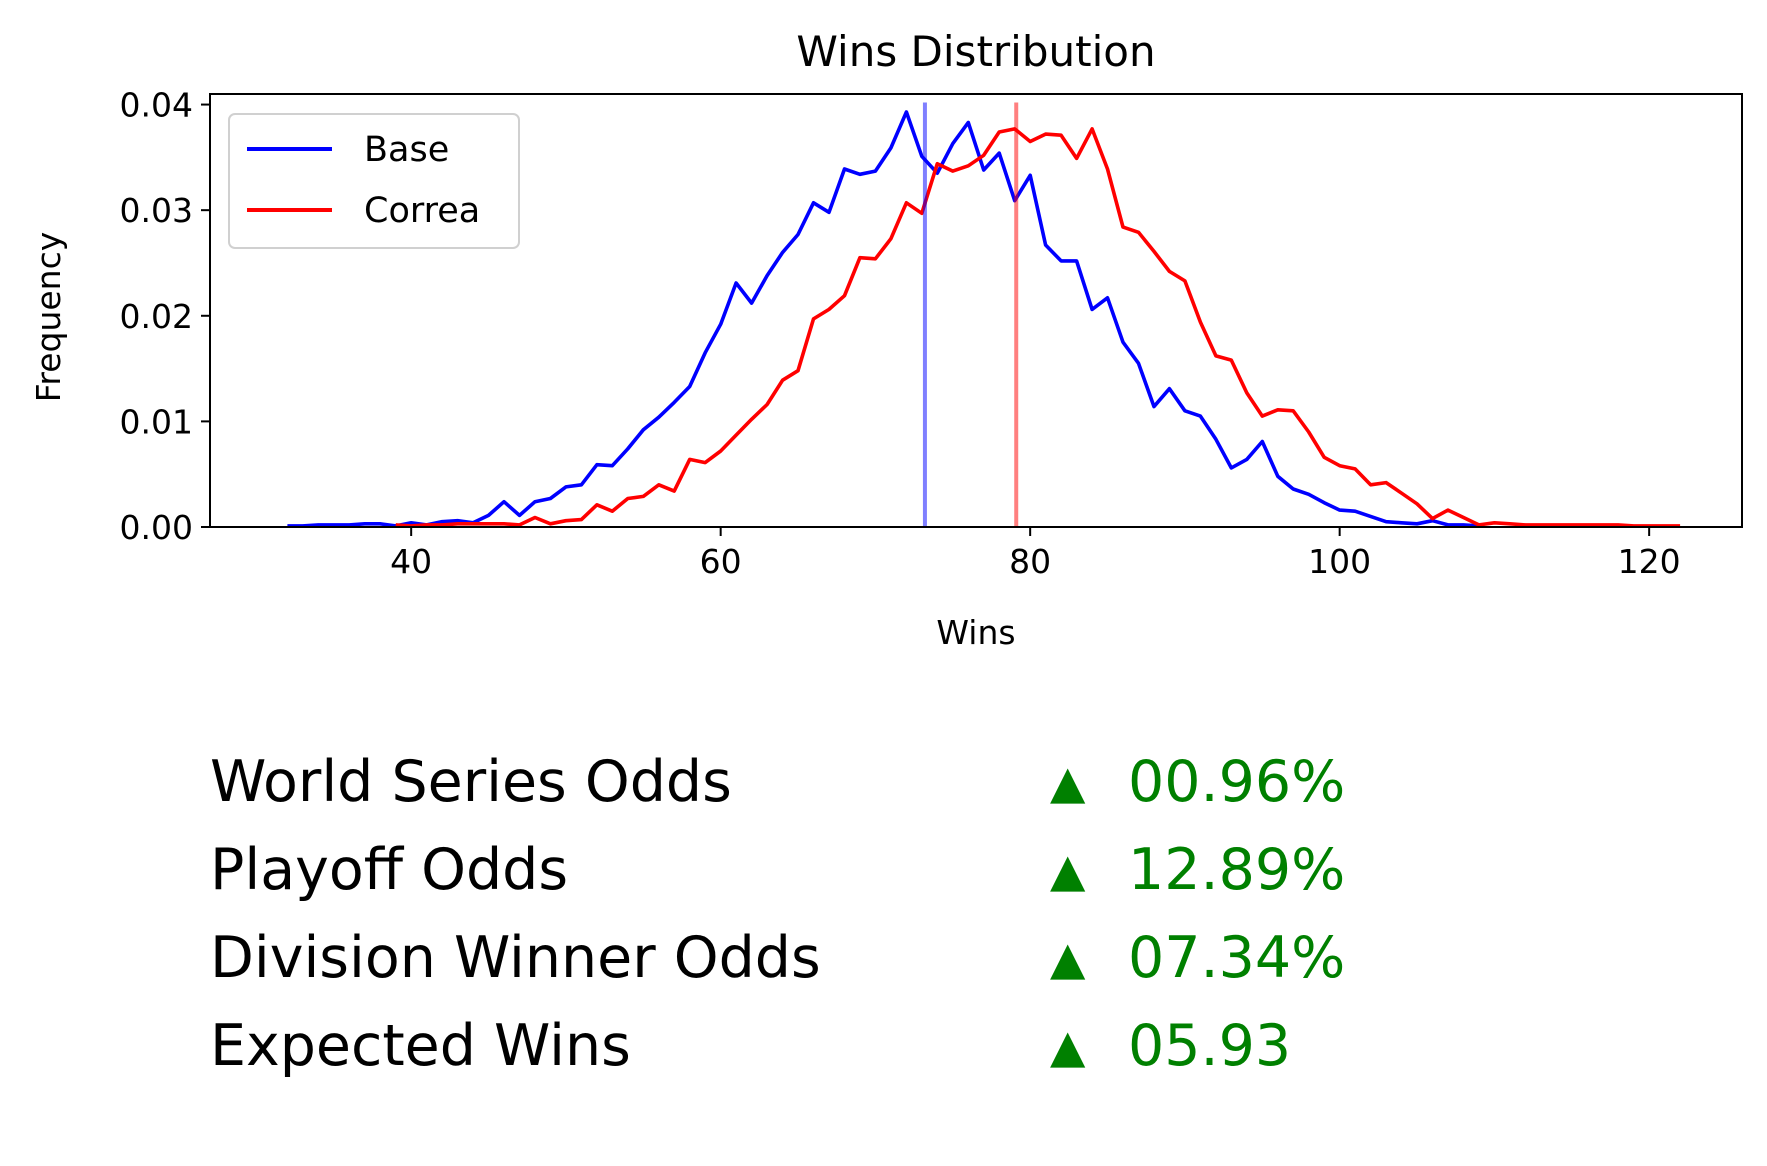  Describe the element at coordinates (48, 317) in the screenshot. I see `y-axis-label: Frequency` at that location.